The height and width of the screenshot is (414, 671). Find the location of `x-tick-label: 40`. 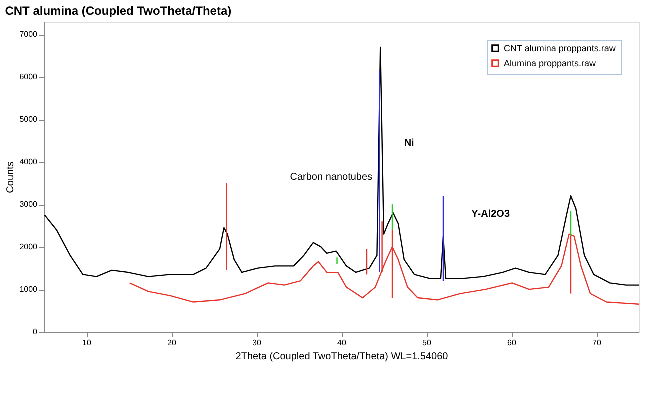

x-tick-label: 40 is located at coordinates (342, 343).